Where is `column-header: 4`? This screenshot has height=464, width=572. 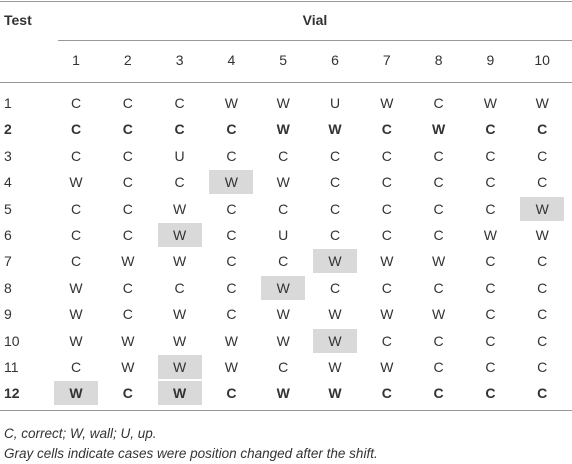
column-header: 4 is located at coordinates (231, 60).